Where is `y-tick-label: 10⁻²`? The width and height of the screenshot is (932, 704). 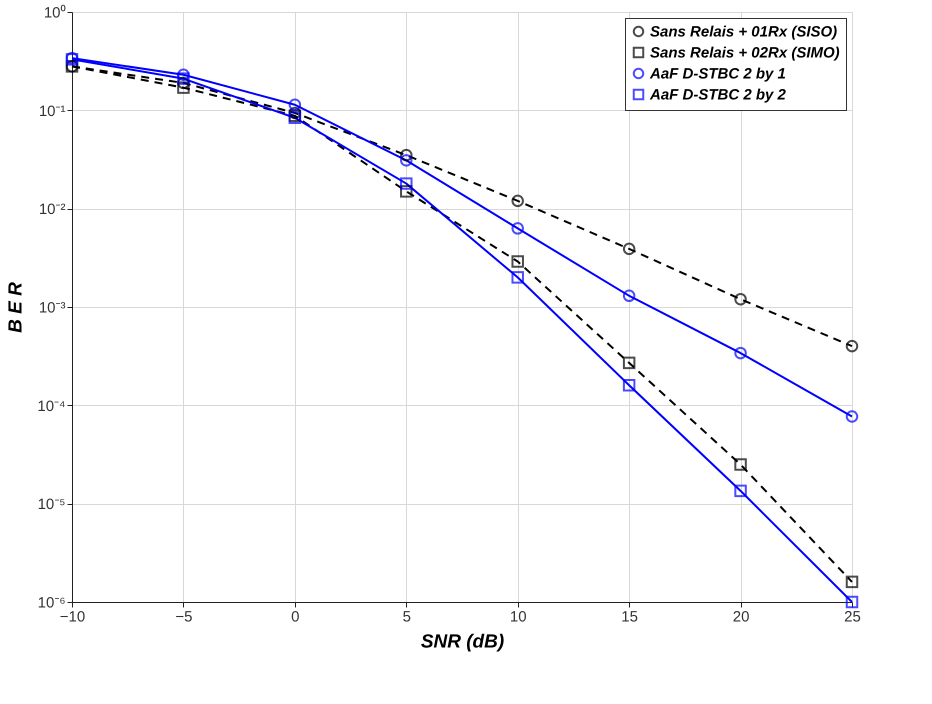
y-tick-label: 10⁻² is located at coordinates (52, 209).